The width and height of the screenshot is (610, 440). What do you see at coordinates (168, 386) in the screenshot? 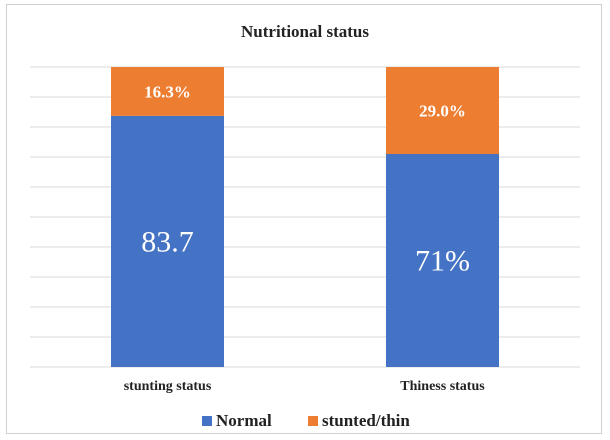
I see `category-label: stunting status` at bounding box center [168, 386].